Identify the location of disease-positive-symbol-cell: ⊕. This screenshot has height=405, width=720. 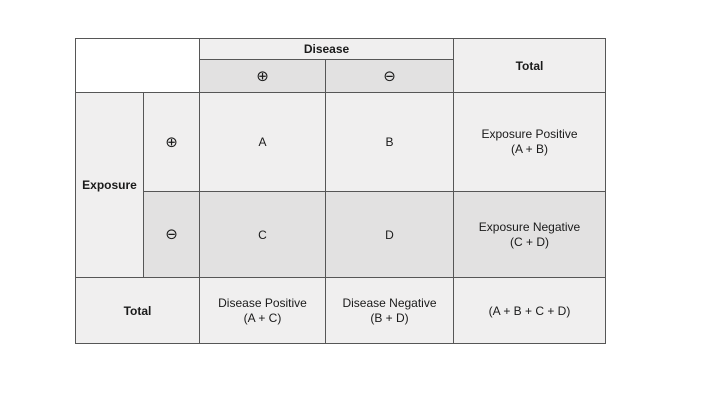
(262, 76).